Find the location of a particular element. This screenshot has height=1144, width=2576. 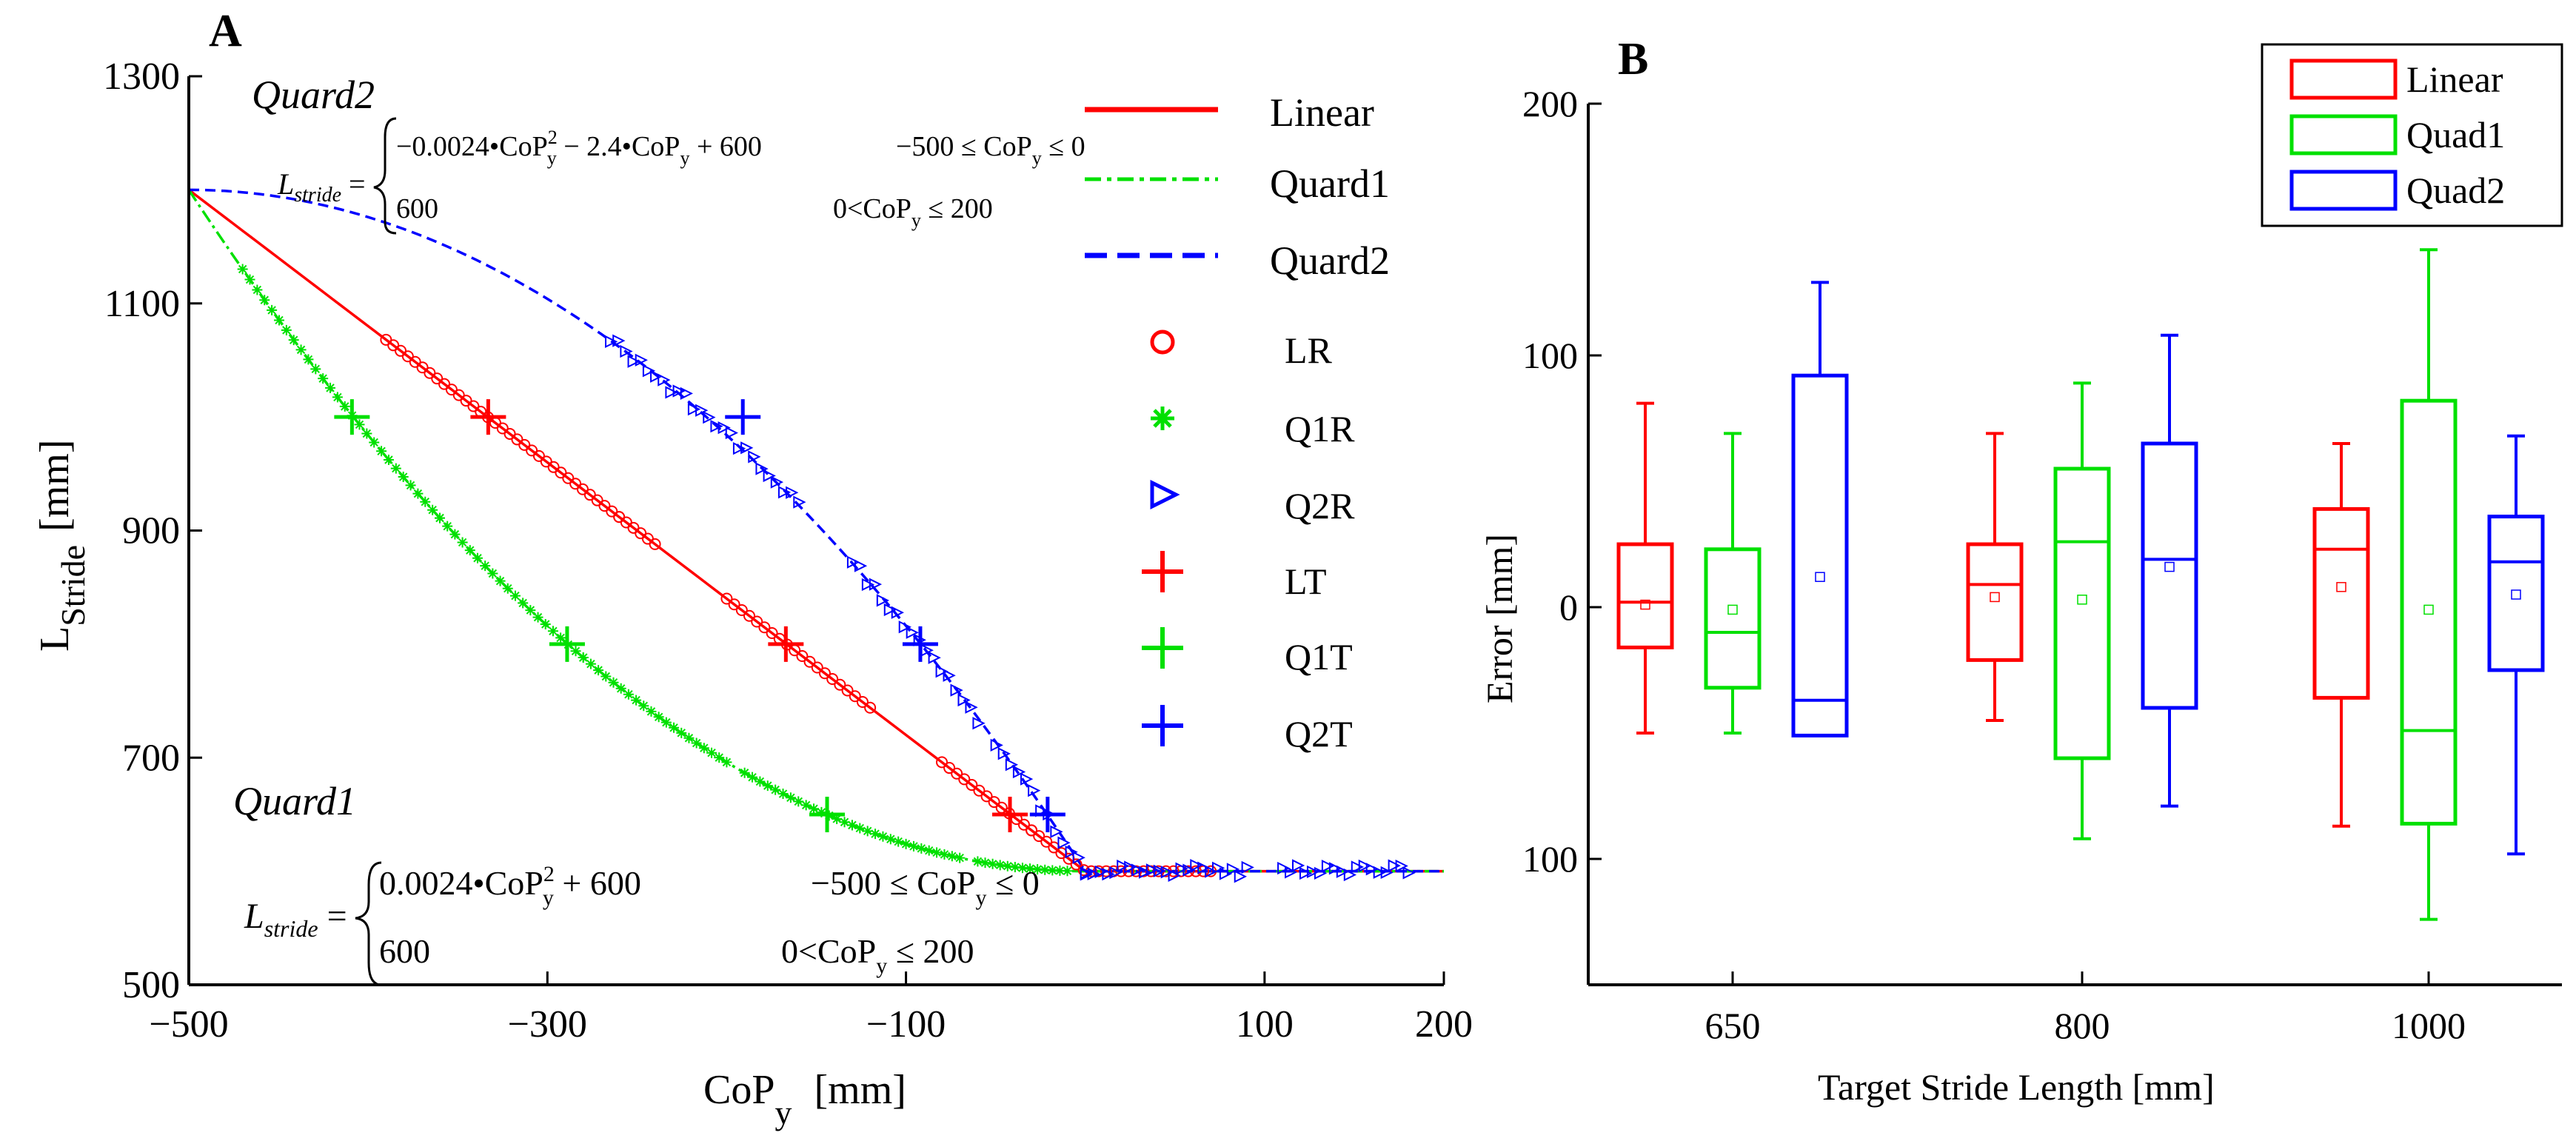

legend-swatch-lr is located at coordinates (1162, 342).